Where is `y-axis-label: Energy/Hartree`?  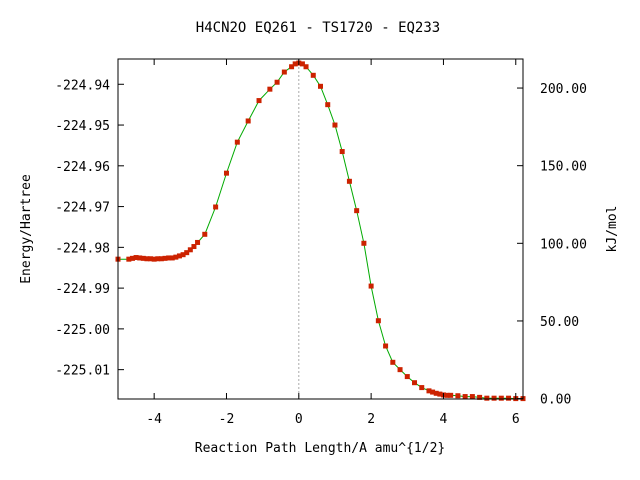 y-axis-label: Energy/Hartree is located at coordinates (26, 229).